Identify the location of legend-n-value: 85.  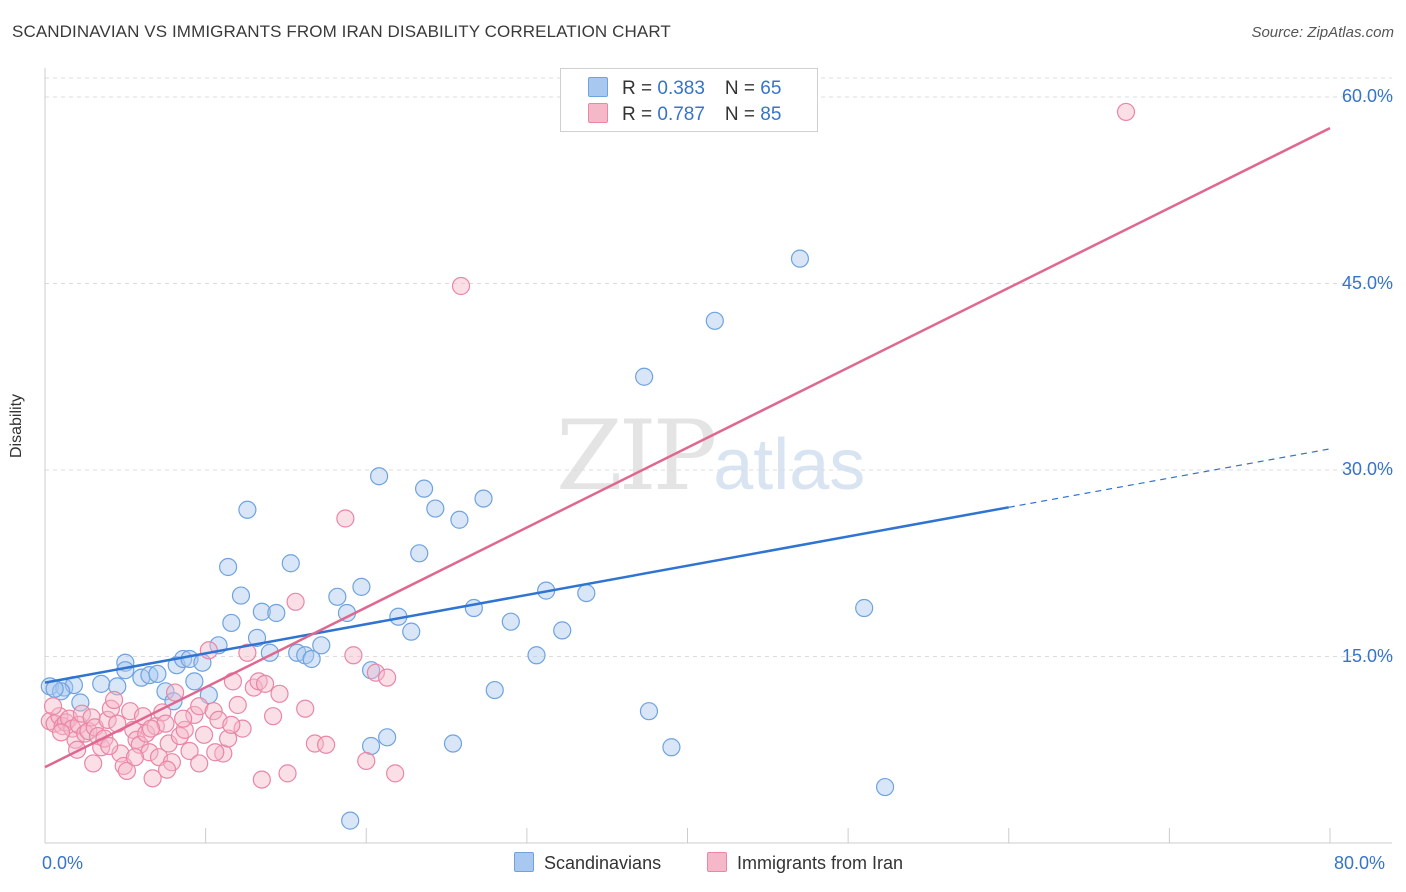
(771, 114).